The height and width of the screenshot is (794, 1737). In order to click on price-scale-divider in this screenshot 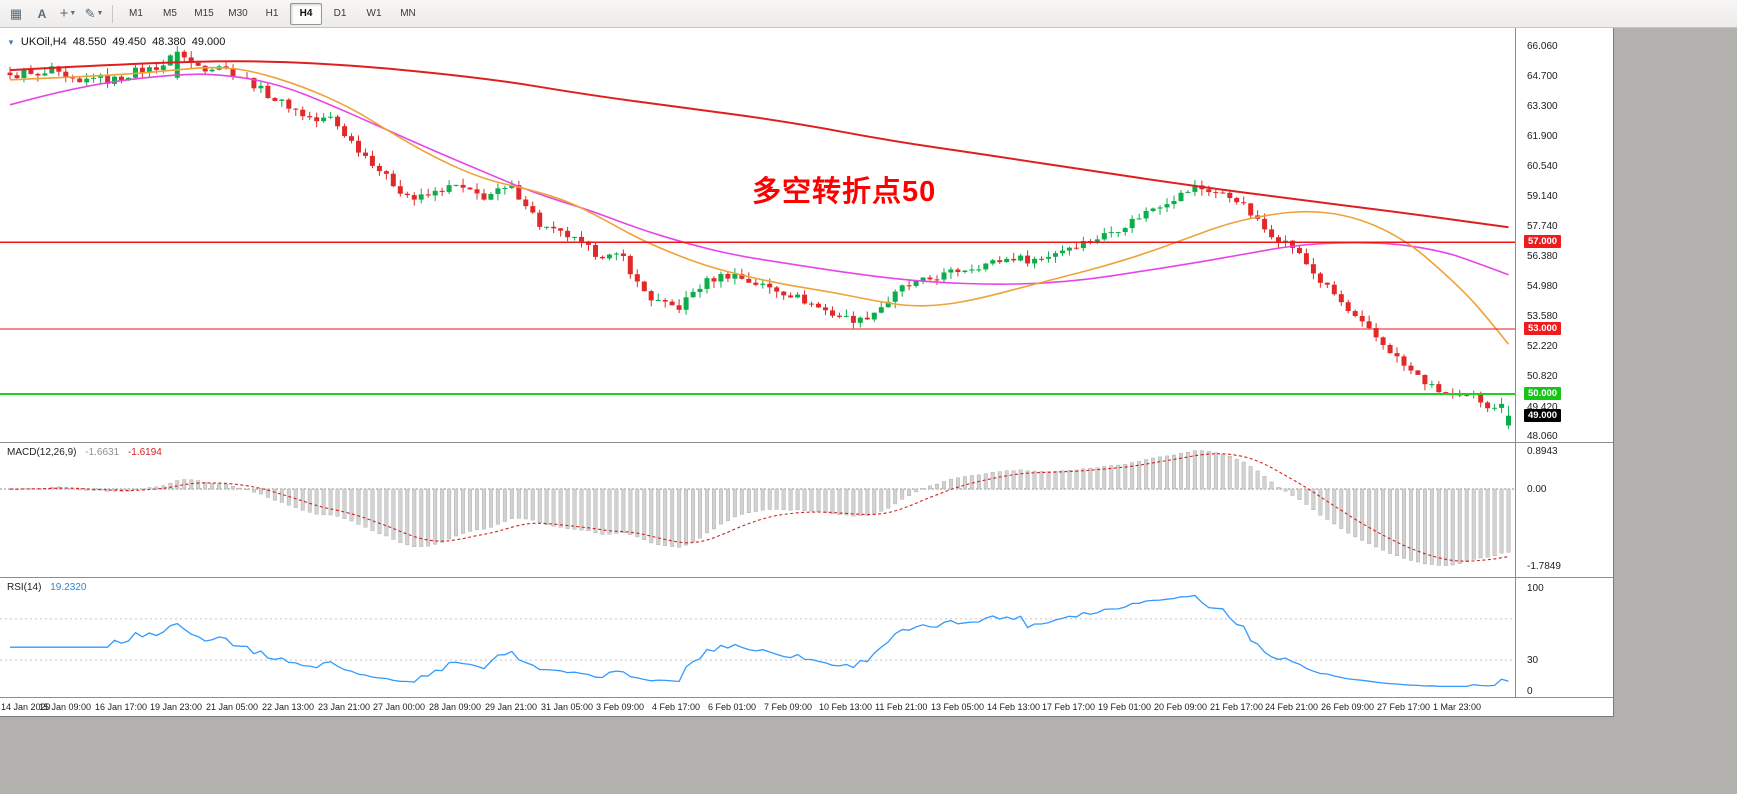, I will do `click(1515, 372)`.